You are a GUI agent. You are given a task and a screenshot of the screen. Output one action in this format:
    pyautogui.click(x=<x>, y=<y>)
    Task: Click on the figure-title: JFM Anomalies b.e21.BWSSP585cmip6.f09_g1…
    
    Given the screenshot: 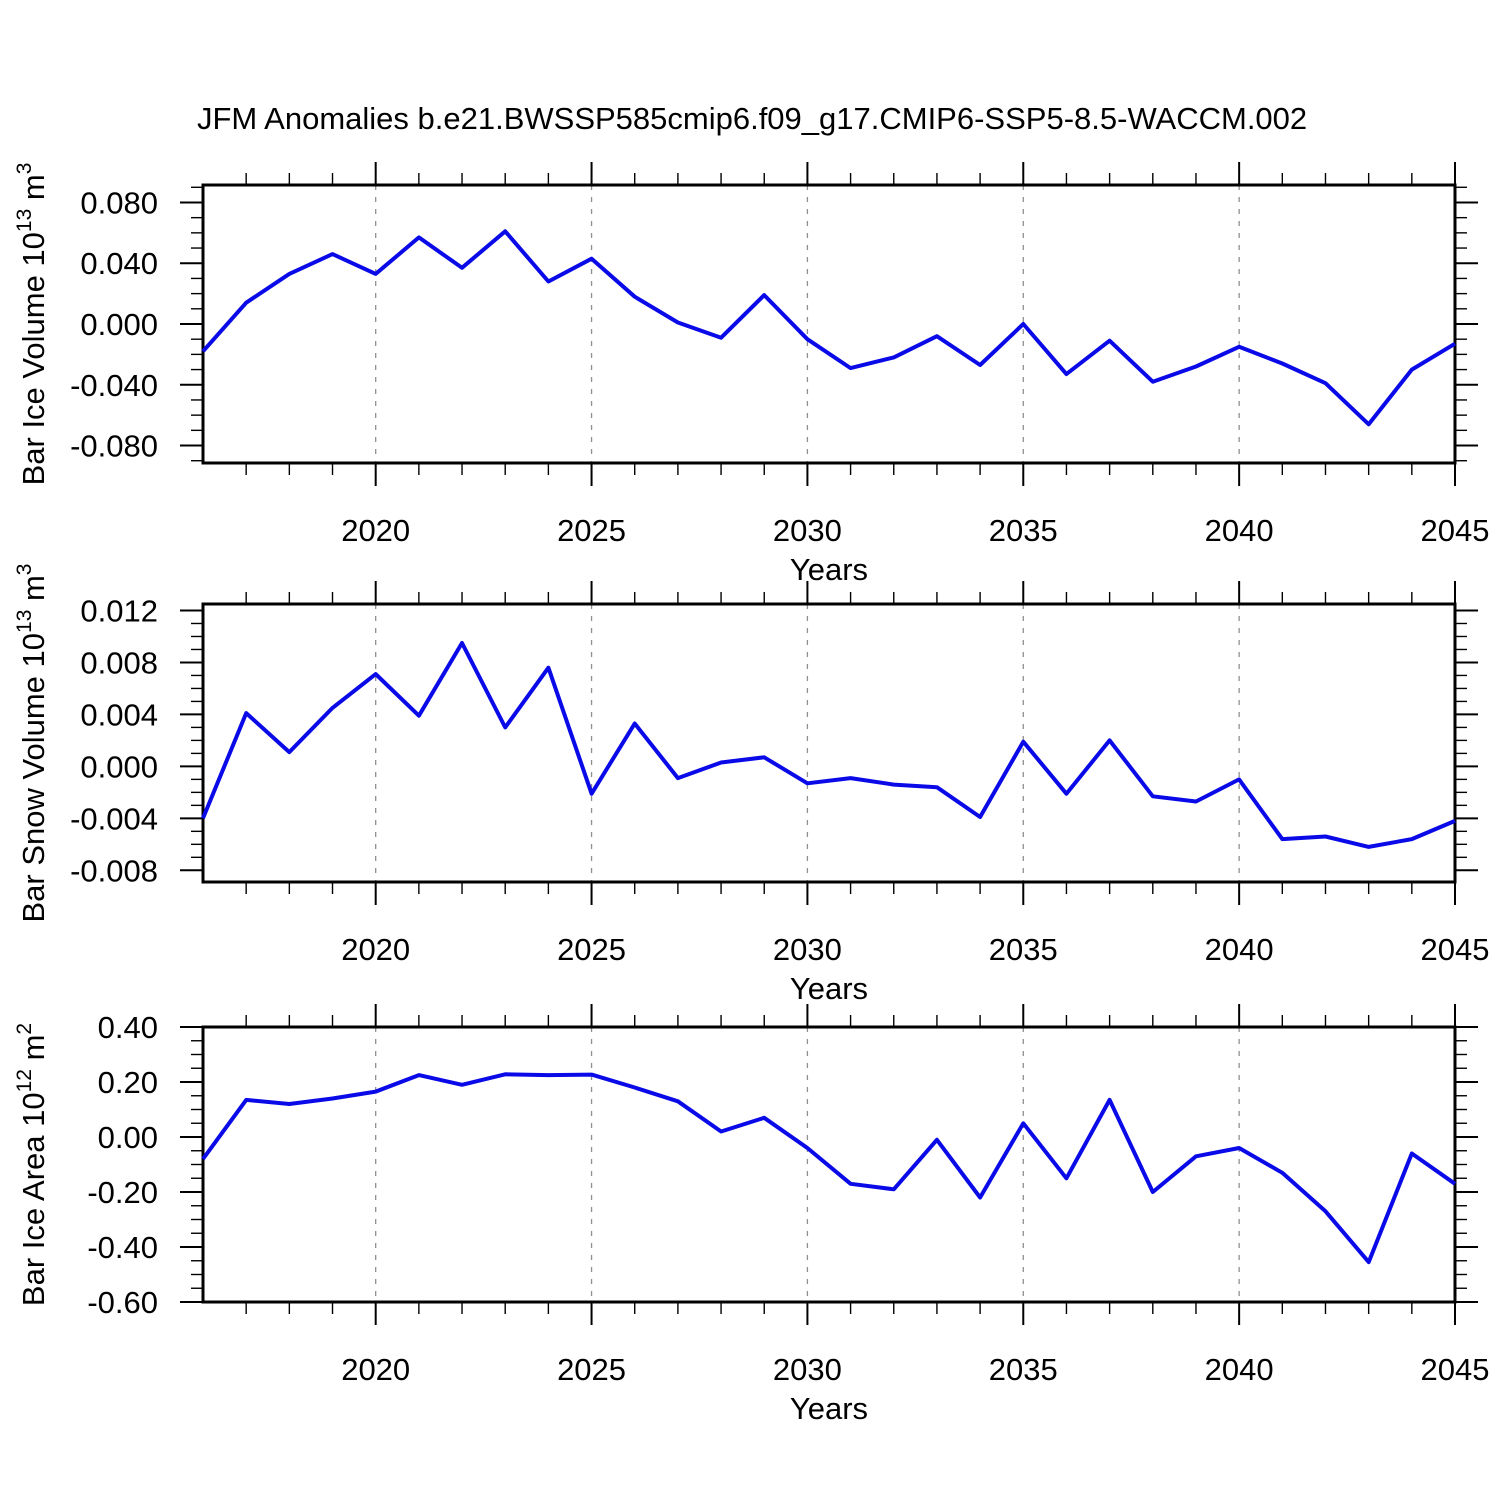 What is the action you would take?
    pyautogui.click(x=752, y=118)
    